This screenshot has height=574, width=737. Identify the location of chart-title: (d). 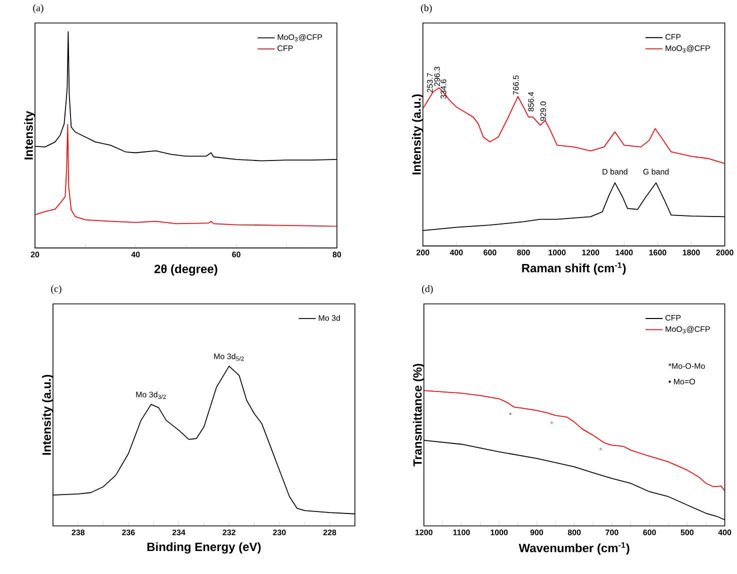
(427, 289).